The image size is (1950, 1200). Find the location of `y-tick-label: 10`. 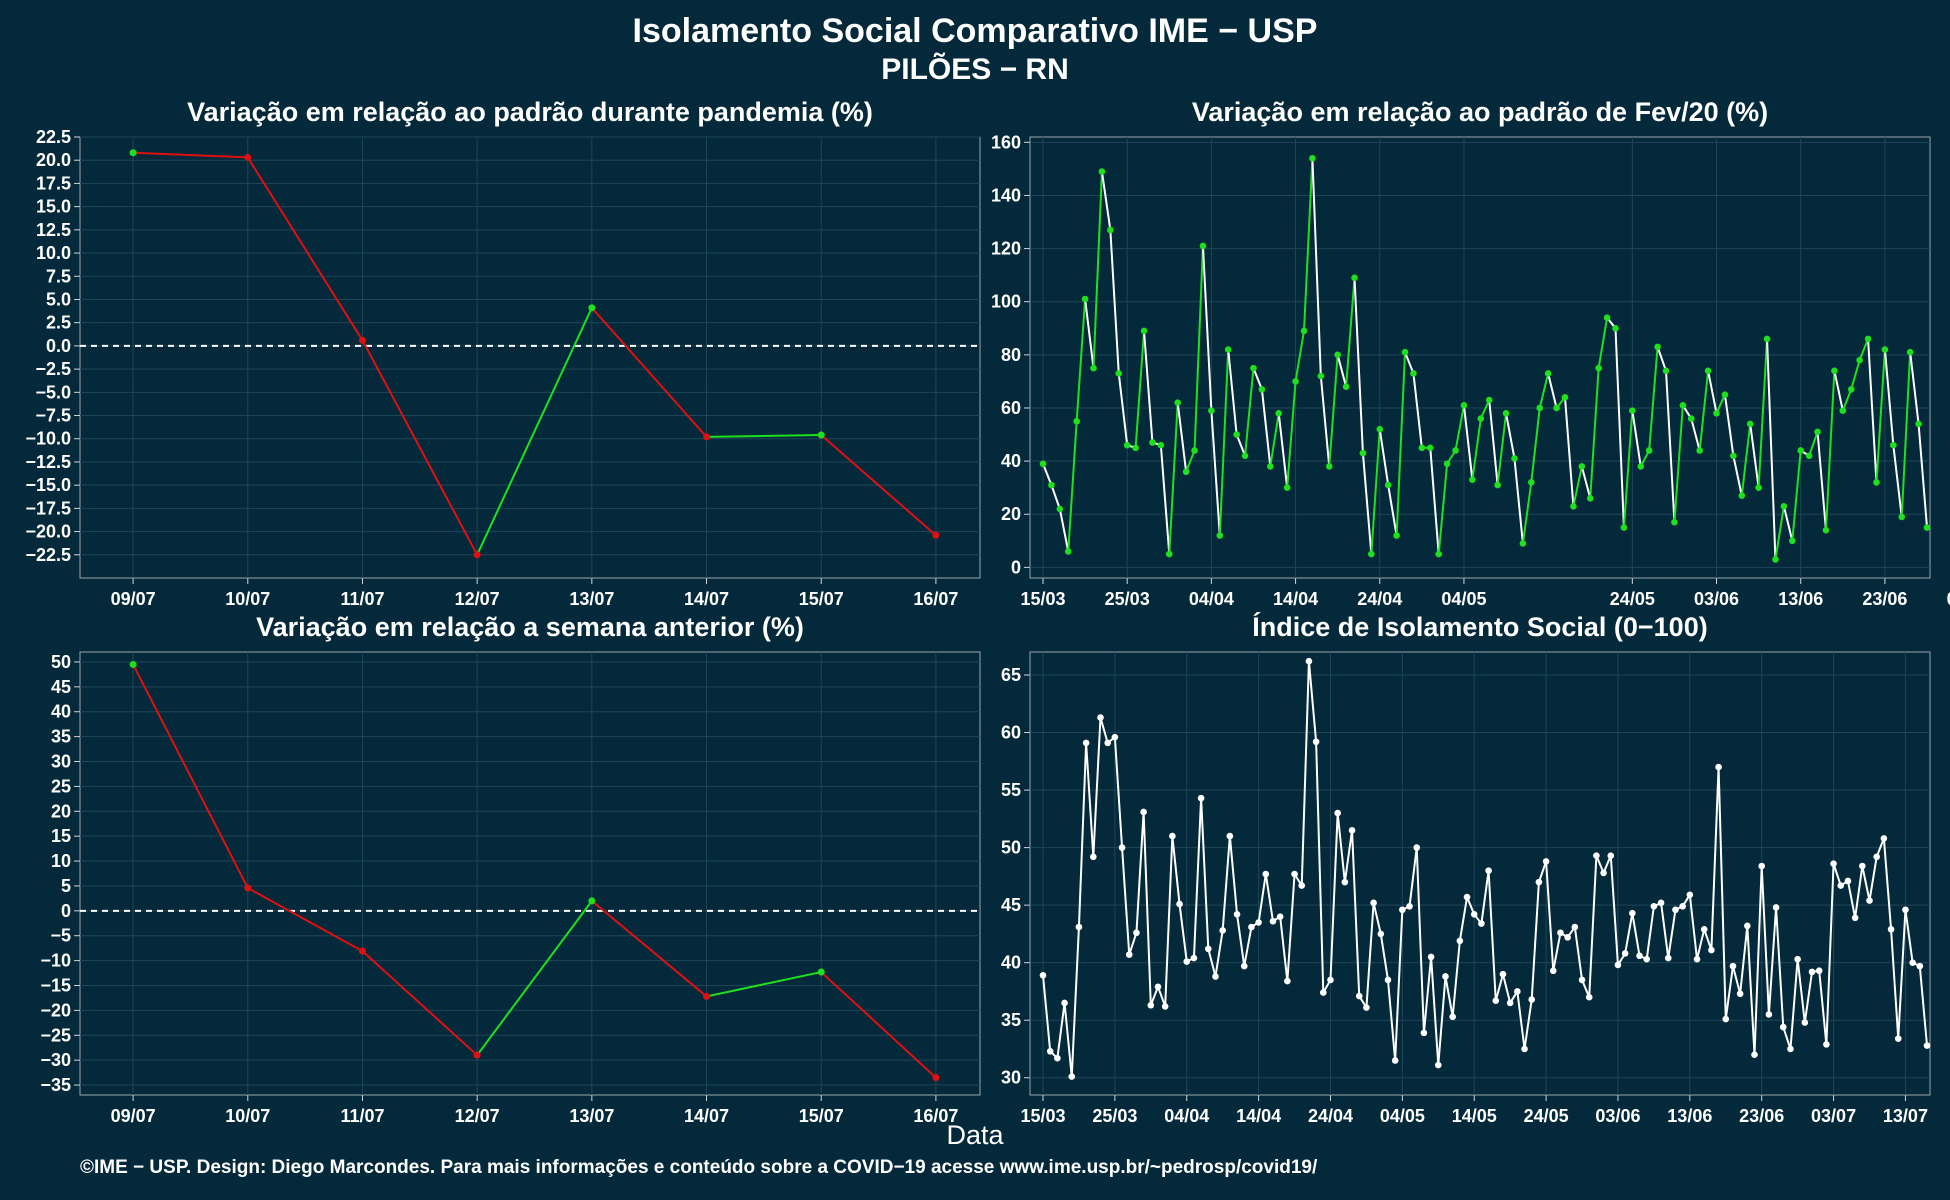

y-tick-label: 10 is located at coordinates (61, 861).